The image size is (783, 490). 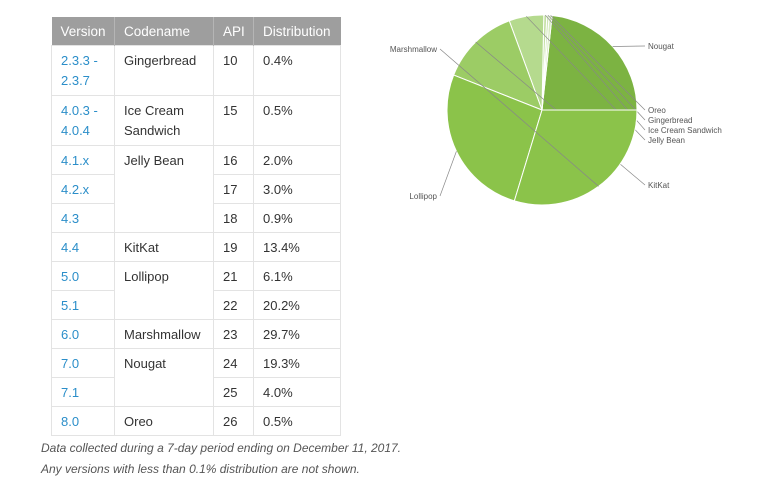 I want to click on table-row: 4.0.3 -4.0.4 Ice Cream Sandwich 15 0.5%, so click(x=196, y=120).